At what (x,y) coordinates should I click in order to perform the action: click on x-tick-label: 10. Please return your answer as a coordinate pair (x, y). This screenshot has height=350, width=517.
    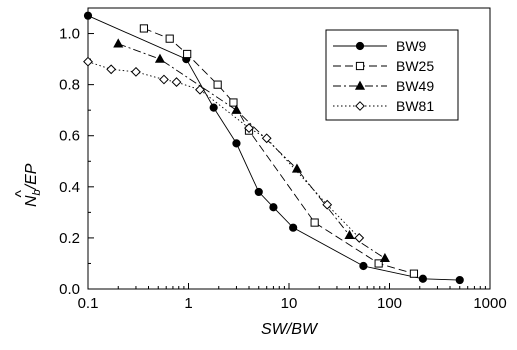
    Looking at the image, I should click on (289, 303).